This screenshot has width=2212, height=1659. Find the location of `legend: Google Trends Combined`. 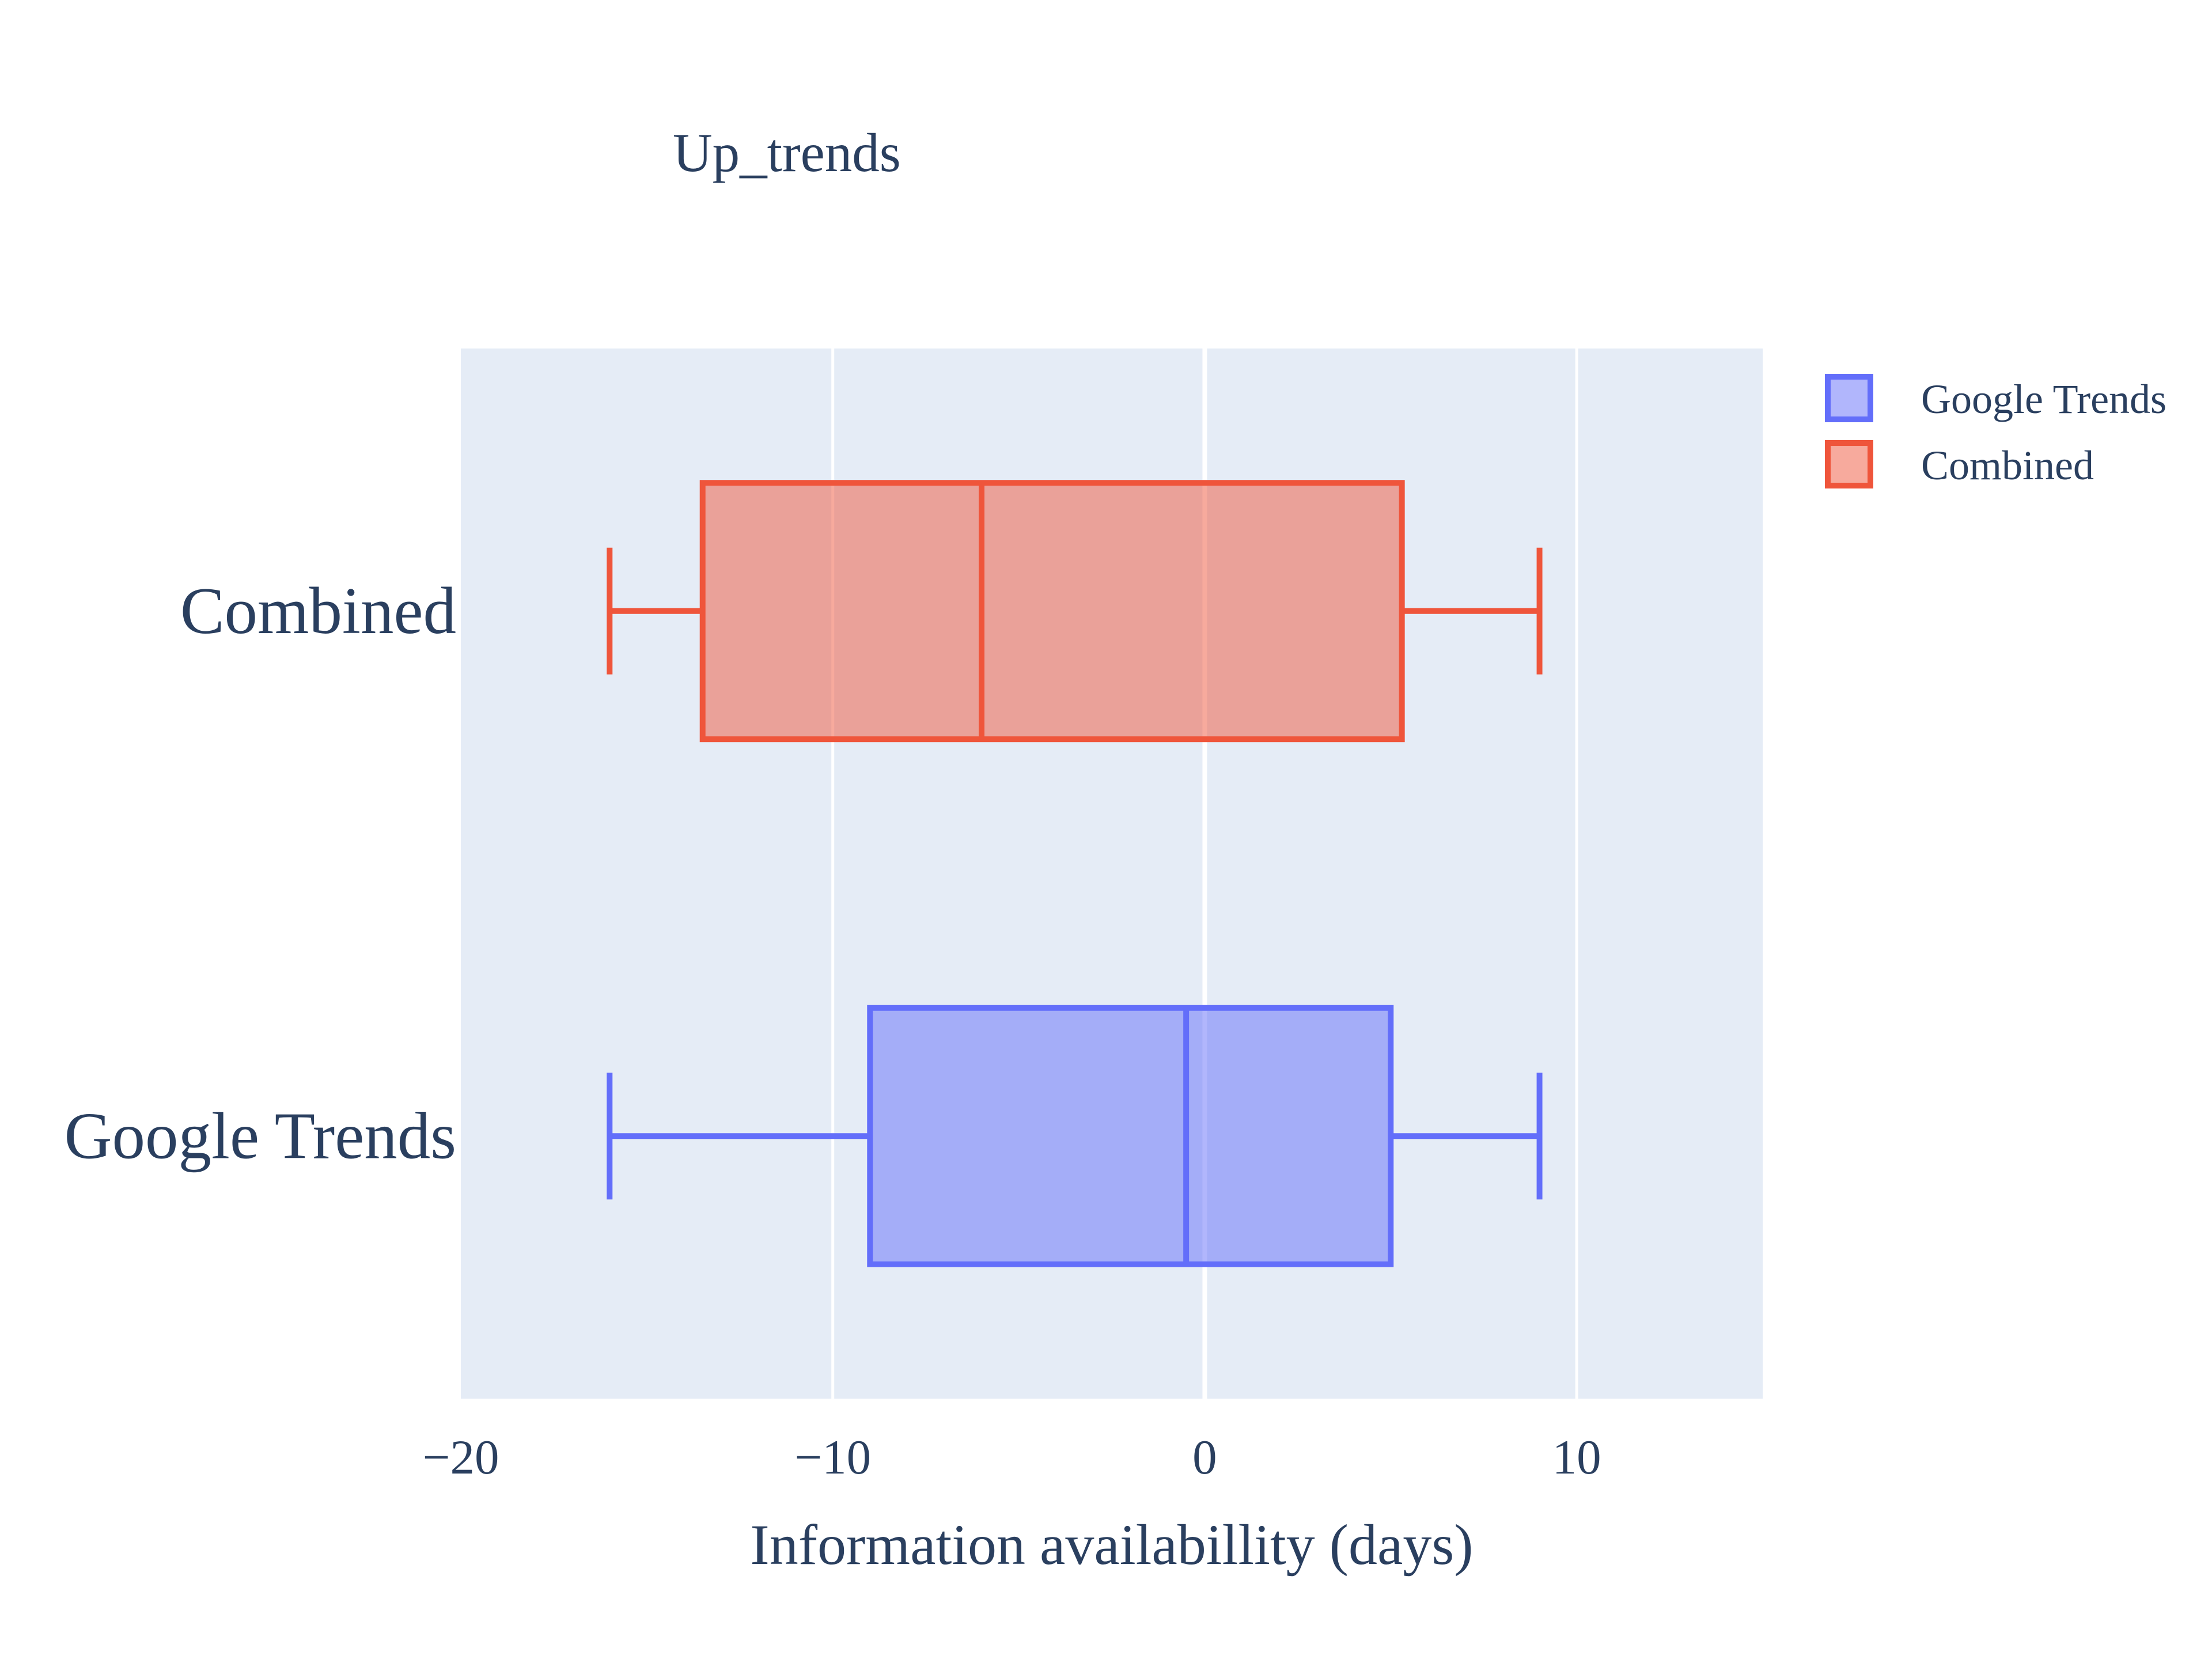

legend: Google Trends Combined is located at coordinates (1995, 431).